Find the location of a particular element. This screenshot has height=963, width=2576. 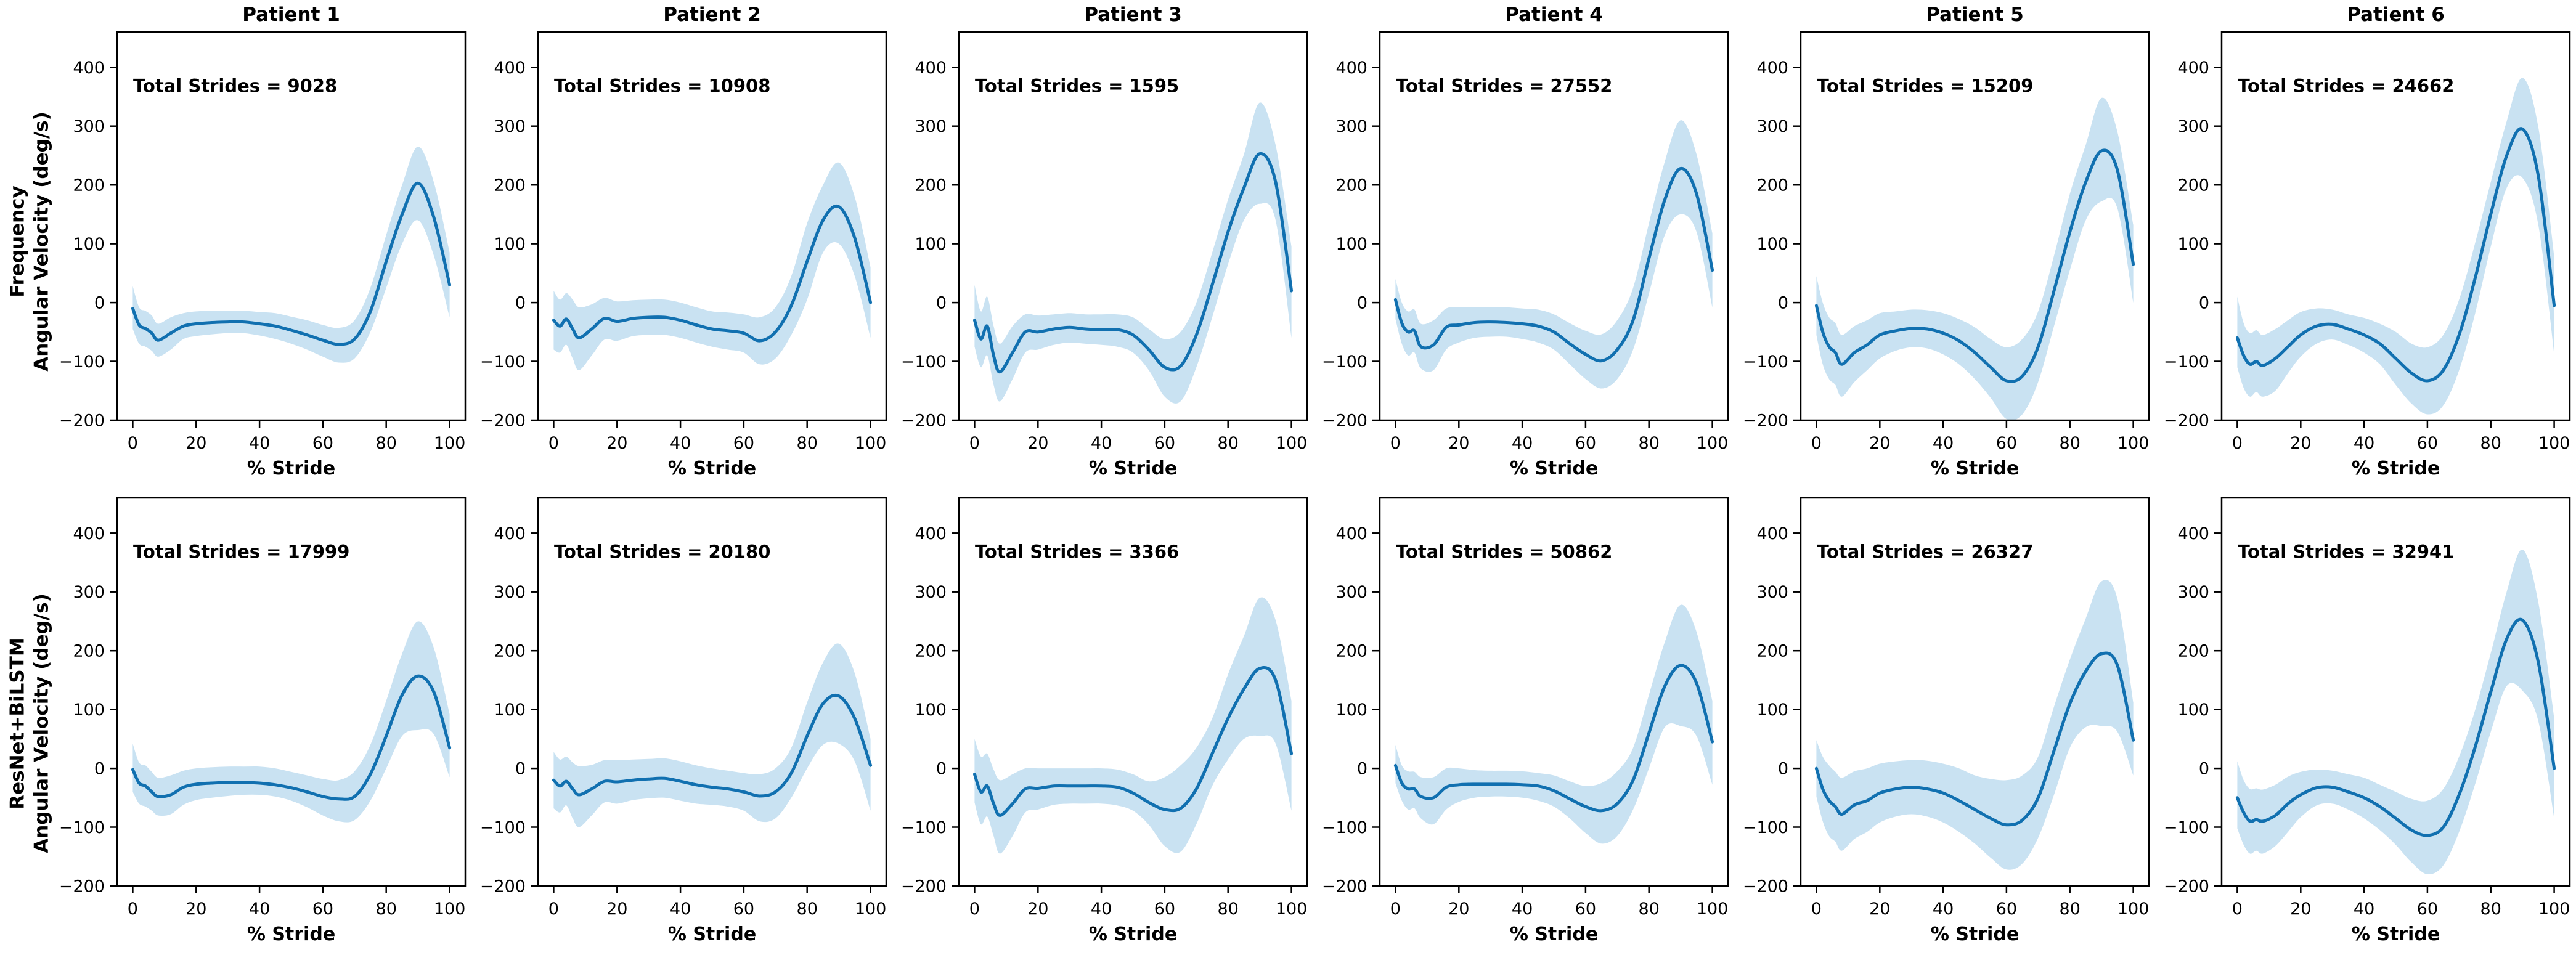

subplot-title: Patient 3 is located at coordinates (1133, 15).